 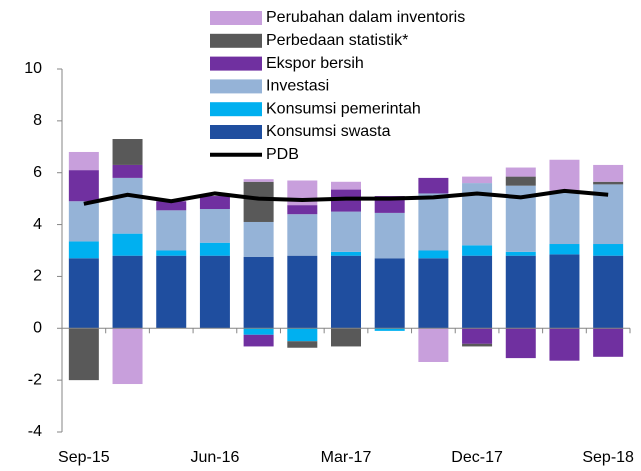 I want to click on legend-label: Investasi, so click(x=297, y=86).